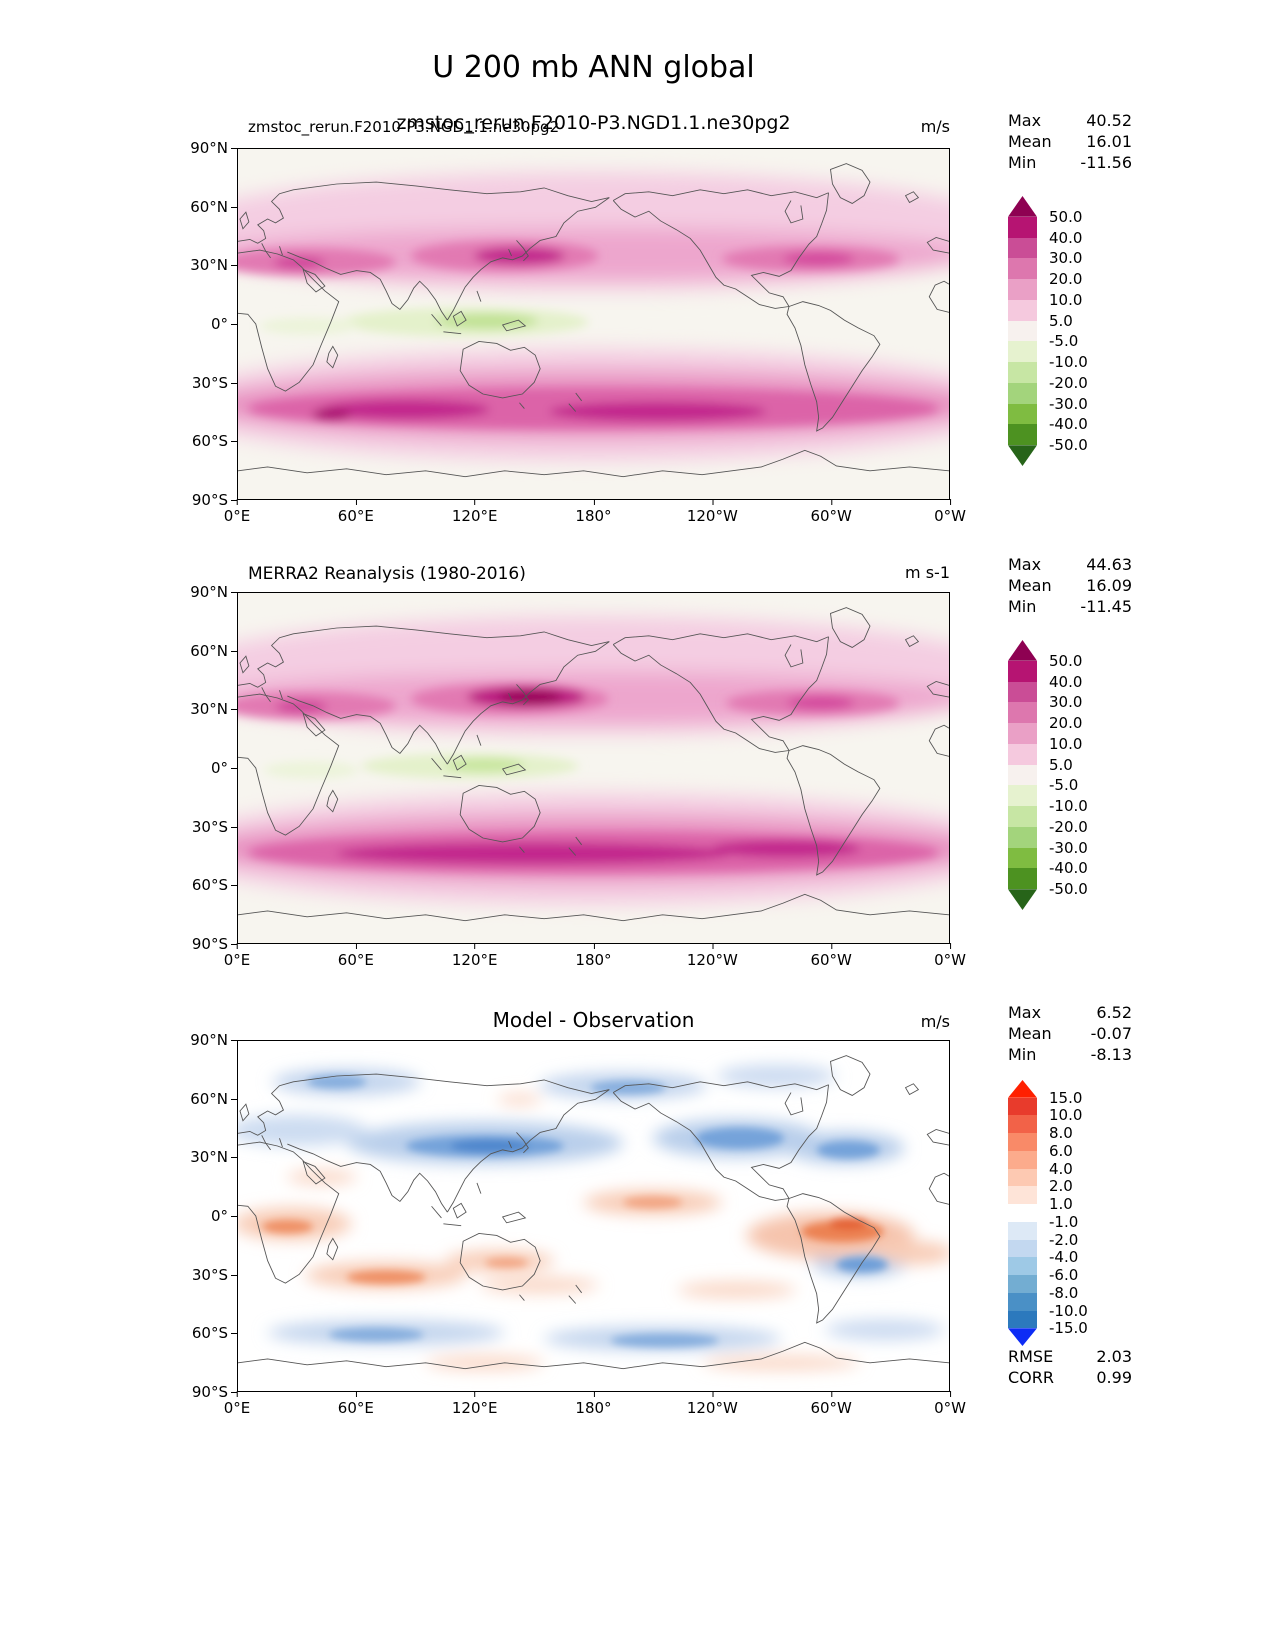  Describe the element at coordinates (1111, 1054) in the screenshot. I see `stat-value: -8.13` at that location.